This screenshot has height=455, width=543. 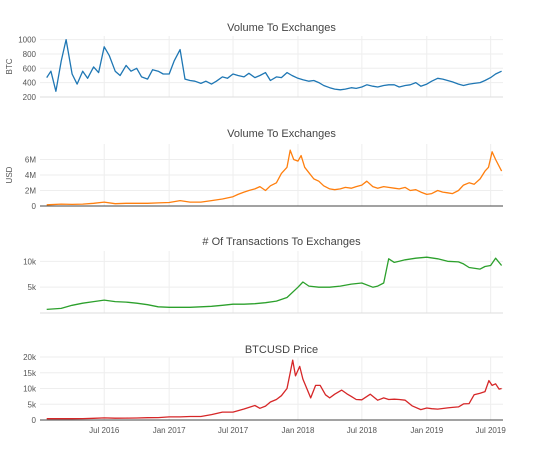 I want to click on btc-volume-y-axis-label: BTC, so click(x=9, y=66).